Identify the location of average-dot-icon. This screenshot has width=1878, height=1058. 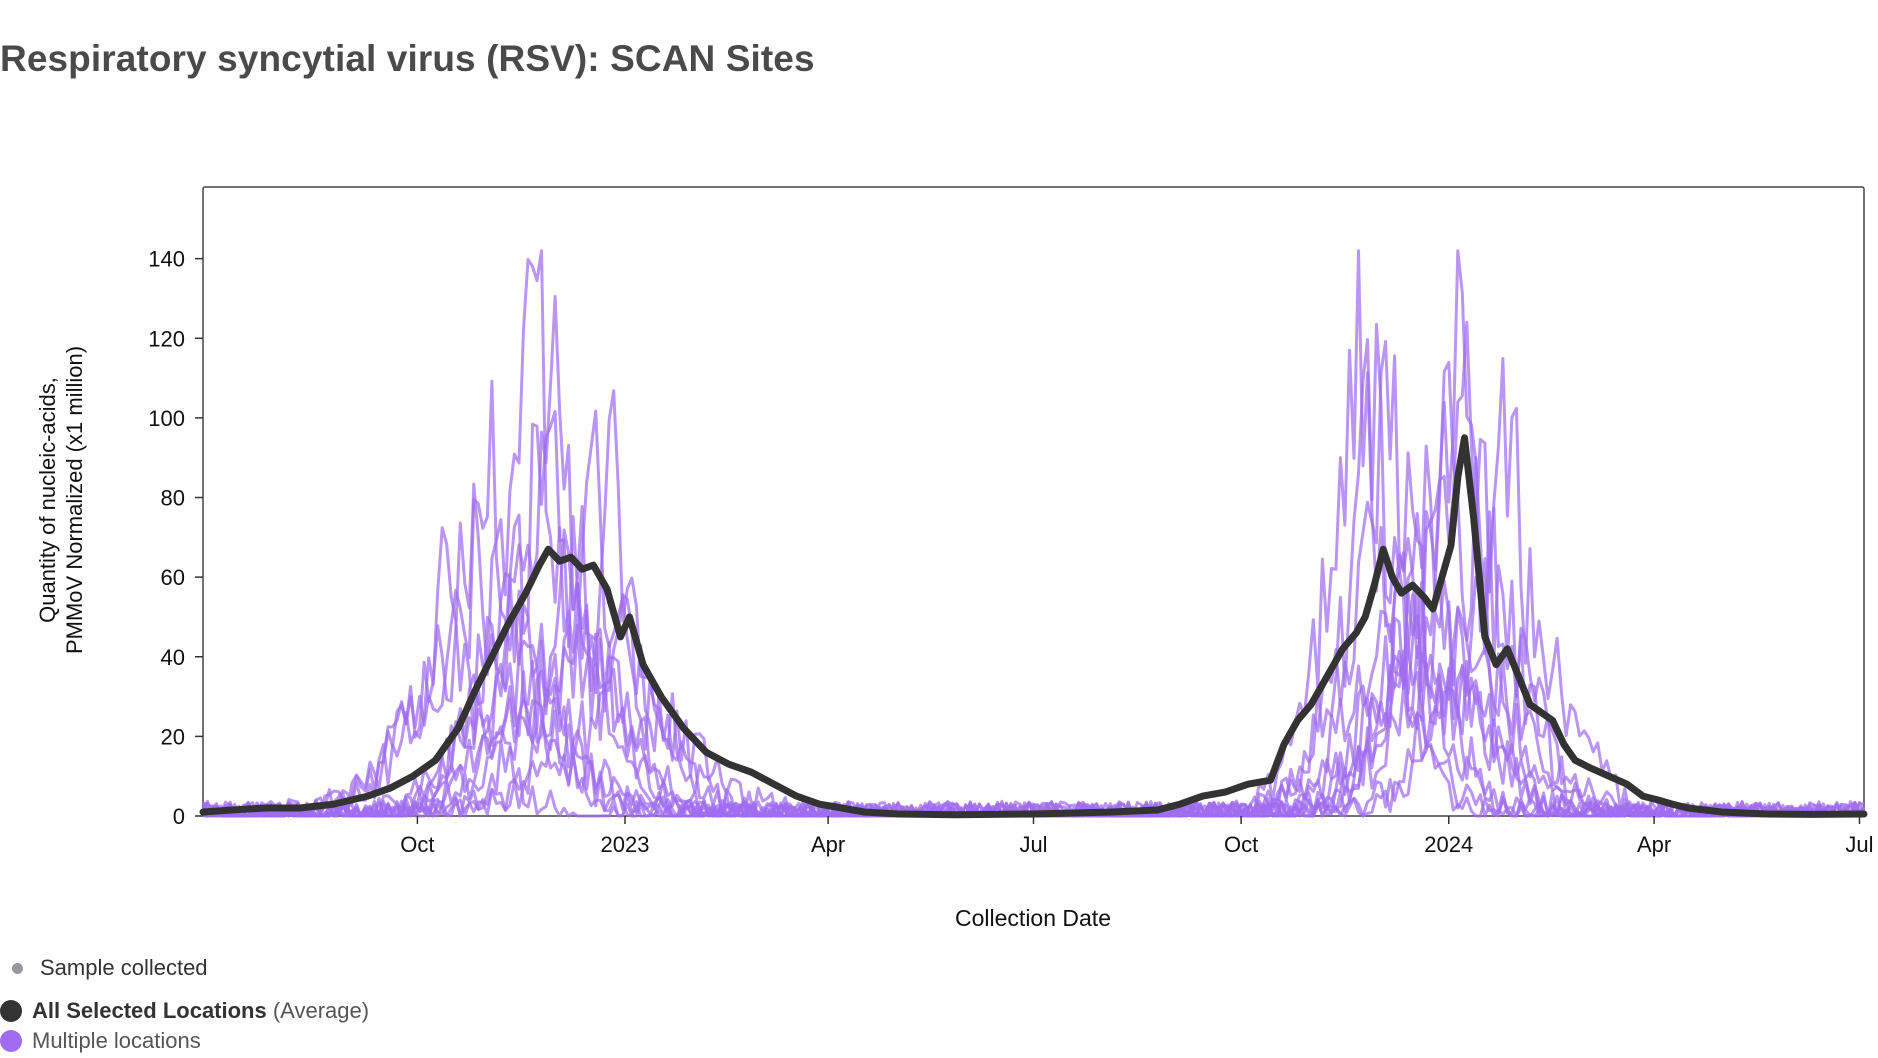
(11, 1011).